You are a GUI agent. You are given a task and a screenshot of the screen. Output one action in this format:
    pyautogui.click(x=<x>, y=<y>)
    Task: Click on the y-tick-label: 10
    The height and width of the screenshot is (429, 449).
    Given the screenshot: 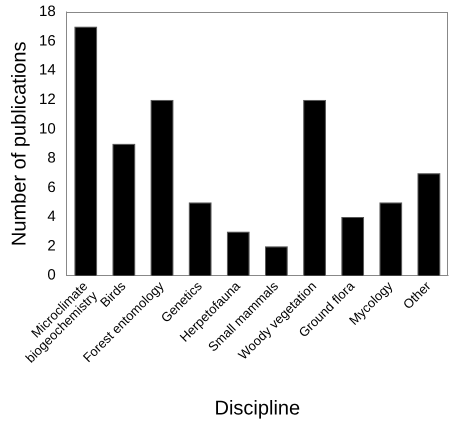 What is the action you would take?
    pyautogui.click(x=47, y=129)
    